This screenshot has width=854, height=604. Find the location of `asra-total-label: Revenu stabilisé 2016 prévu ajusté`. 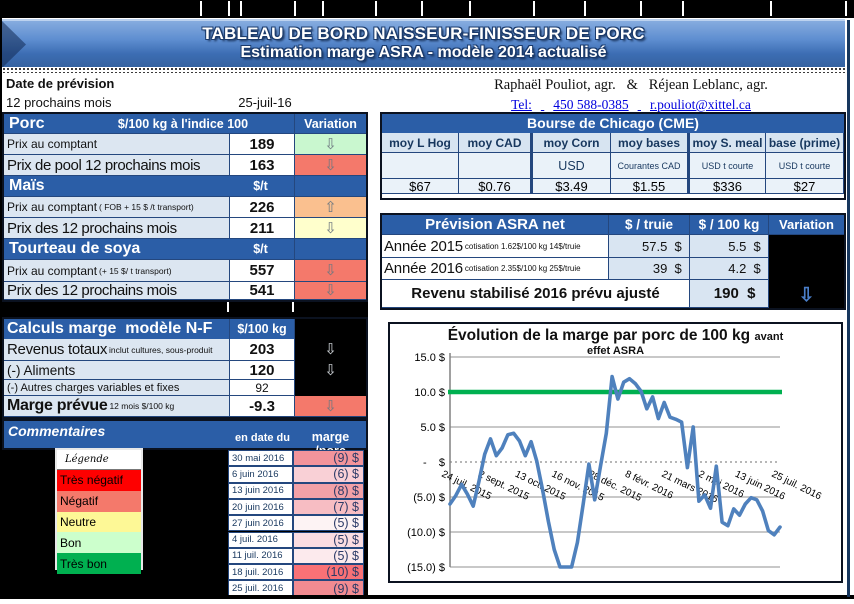

asra-total-label: Revenu stabilisé 2016 prévu ajusté is located at coordinates (536, 294).